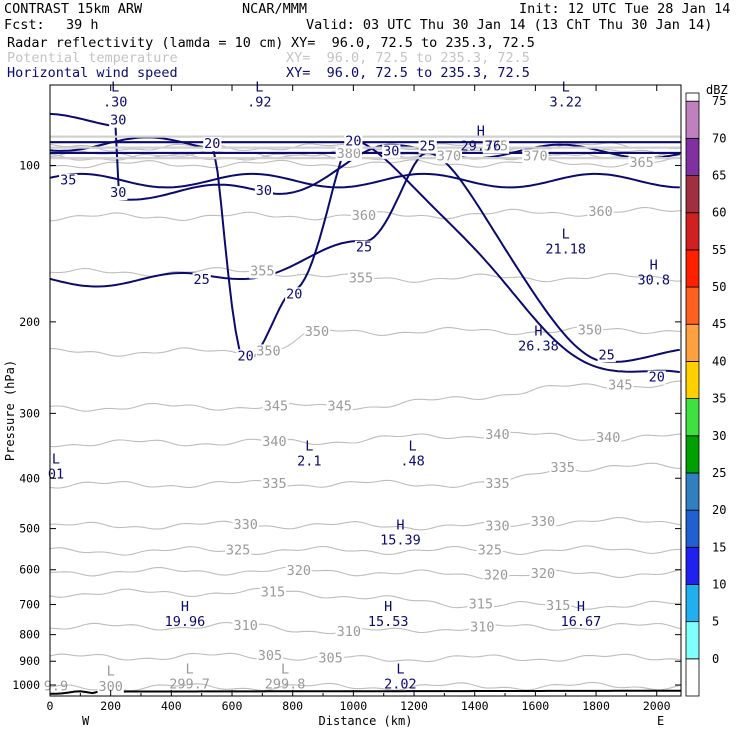 The height and width of the screenshot is (740, 740). Describe the element at coordinates (29, 413) in the screenshot. I see `y-tick-label-300: 300` at that location.